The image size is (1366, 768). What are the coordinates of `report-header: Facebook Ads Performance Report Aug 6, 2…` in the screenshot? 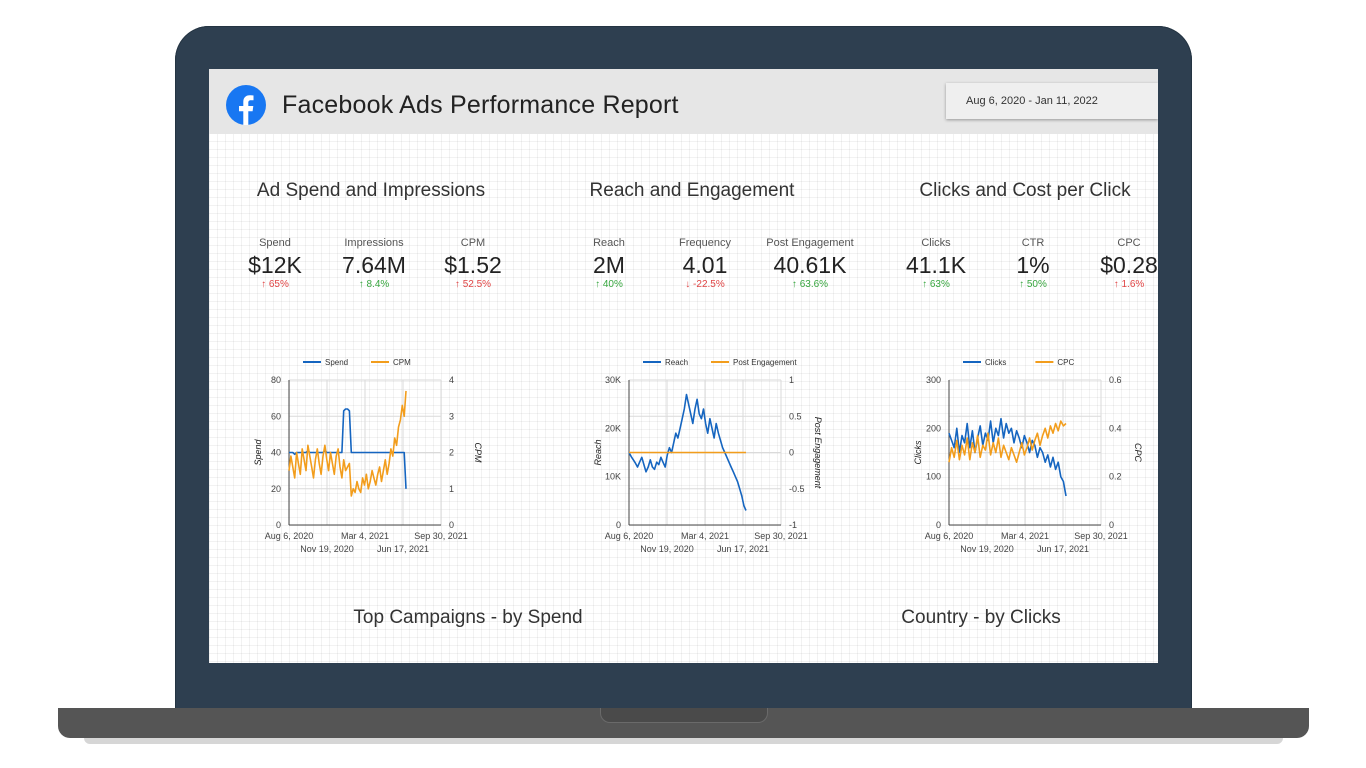 It's located at (683, 101).